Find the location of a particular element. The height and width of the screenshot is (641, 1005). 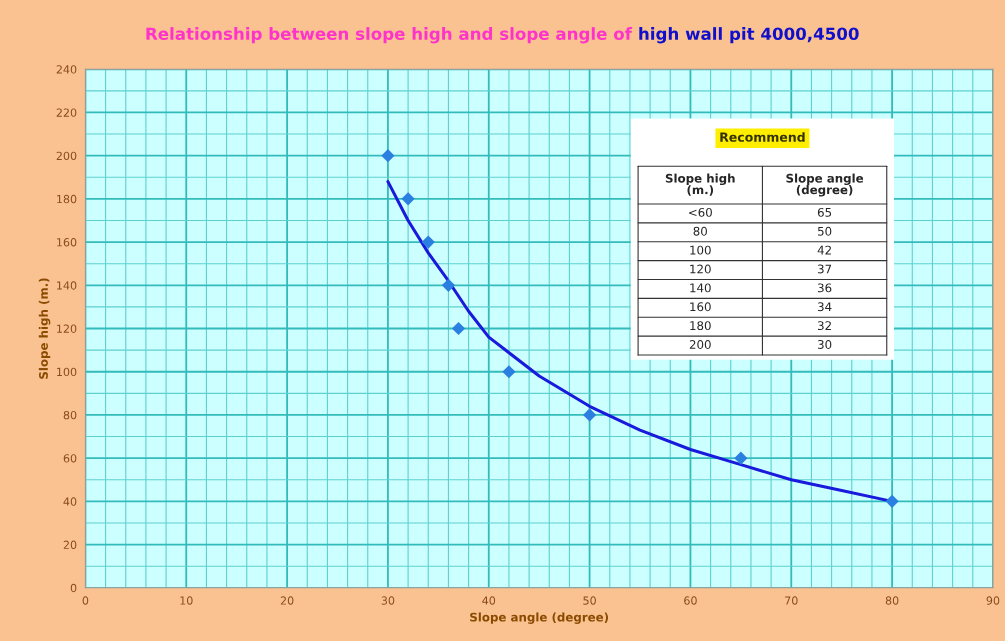

annotation: 180 is located at coordinates (700, 326).